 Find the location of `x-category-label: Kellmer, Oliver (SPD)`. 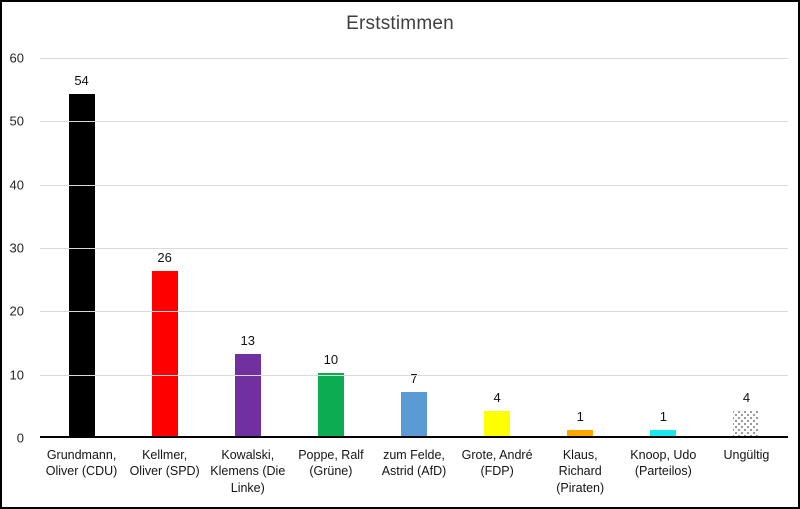

x-category-label: Kellmer, Oliver (SPD) is located at coordinates (164, 463).